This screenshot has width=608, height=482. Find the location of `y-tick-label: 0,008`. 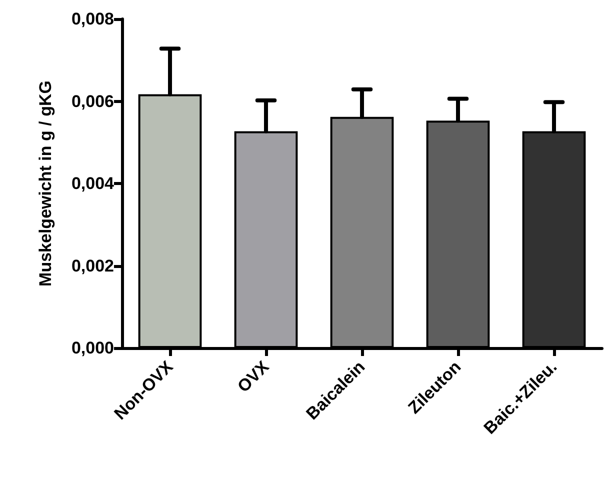

y-tick-label: 0,008 is located at coordinates (92, 19).